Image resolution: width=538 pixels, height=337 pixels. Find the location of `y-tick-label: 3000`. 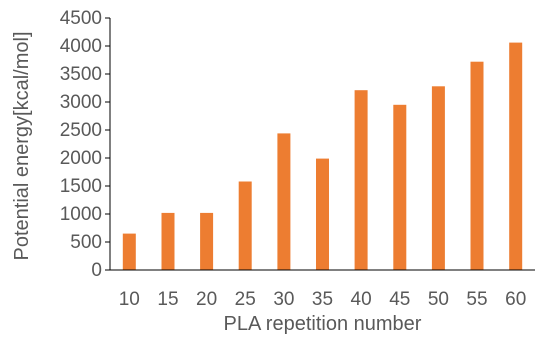

y-tick-label: 3000 is located at coordinates (81, 102).